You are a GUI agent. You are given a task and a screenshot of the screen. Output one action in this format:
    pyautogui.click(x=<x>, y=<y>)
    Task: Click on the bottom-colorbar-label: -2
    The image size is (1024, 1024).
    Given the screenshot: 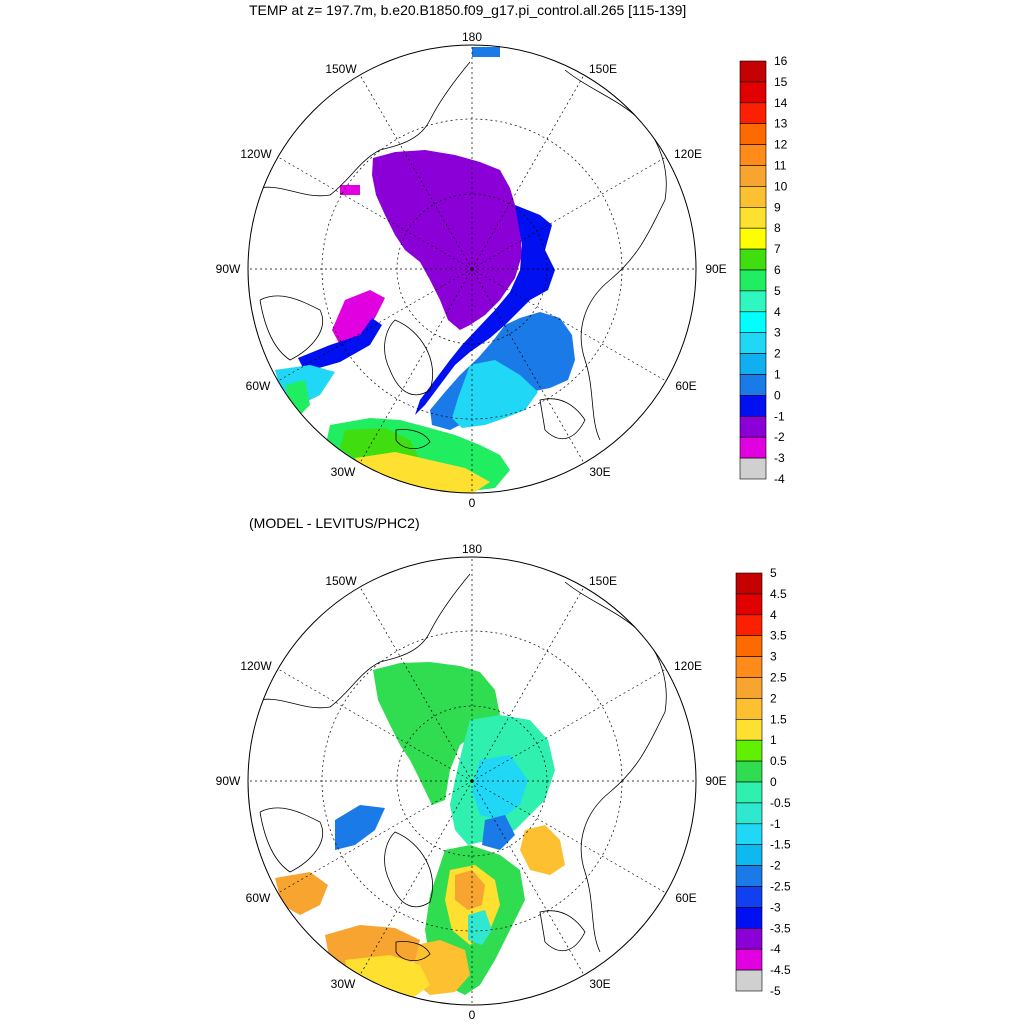 What is the action you would take?
    pyautogui.click(x=775, y=866)
    